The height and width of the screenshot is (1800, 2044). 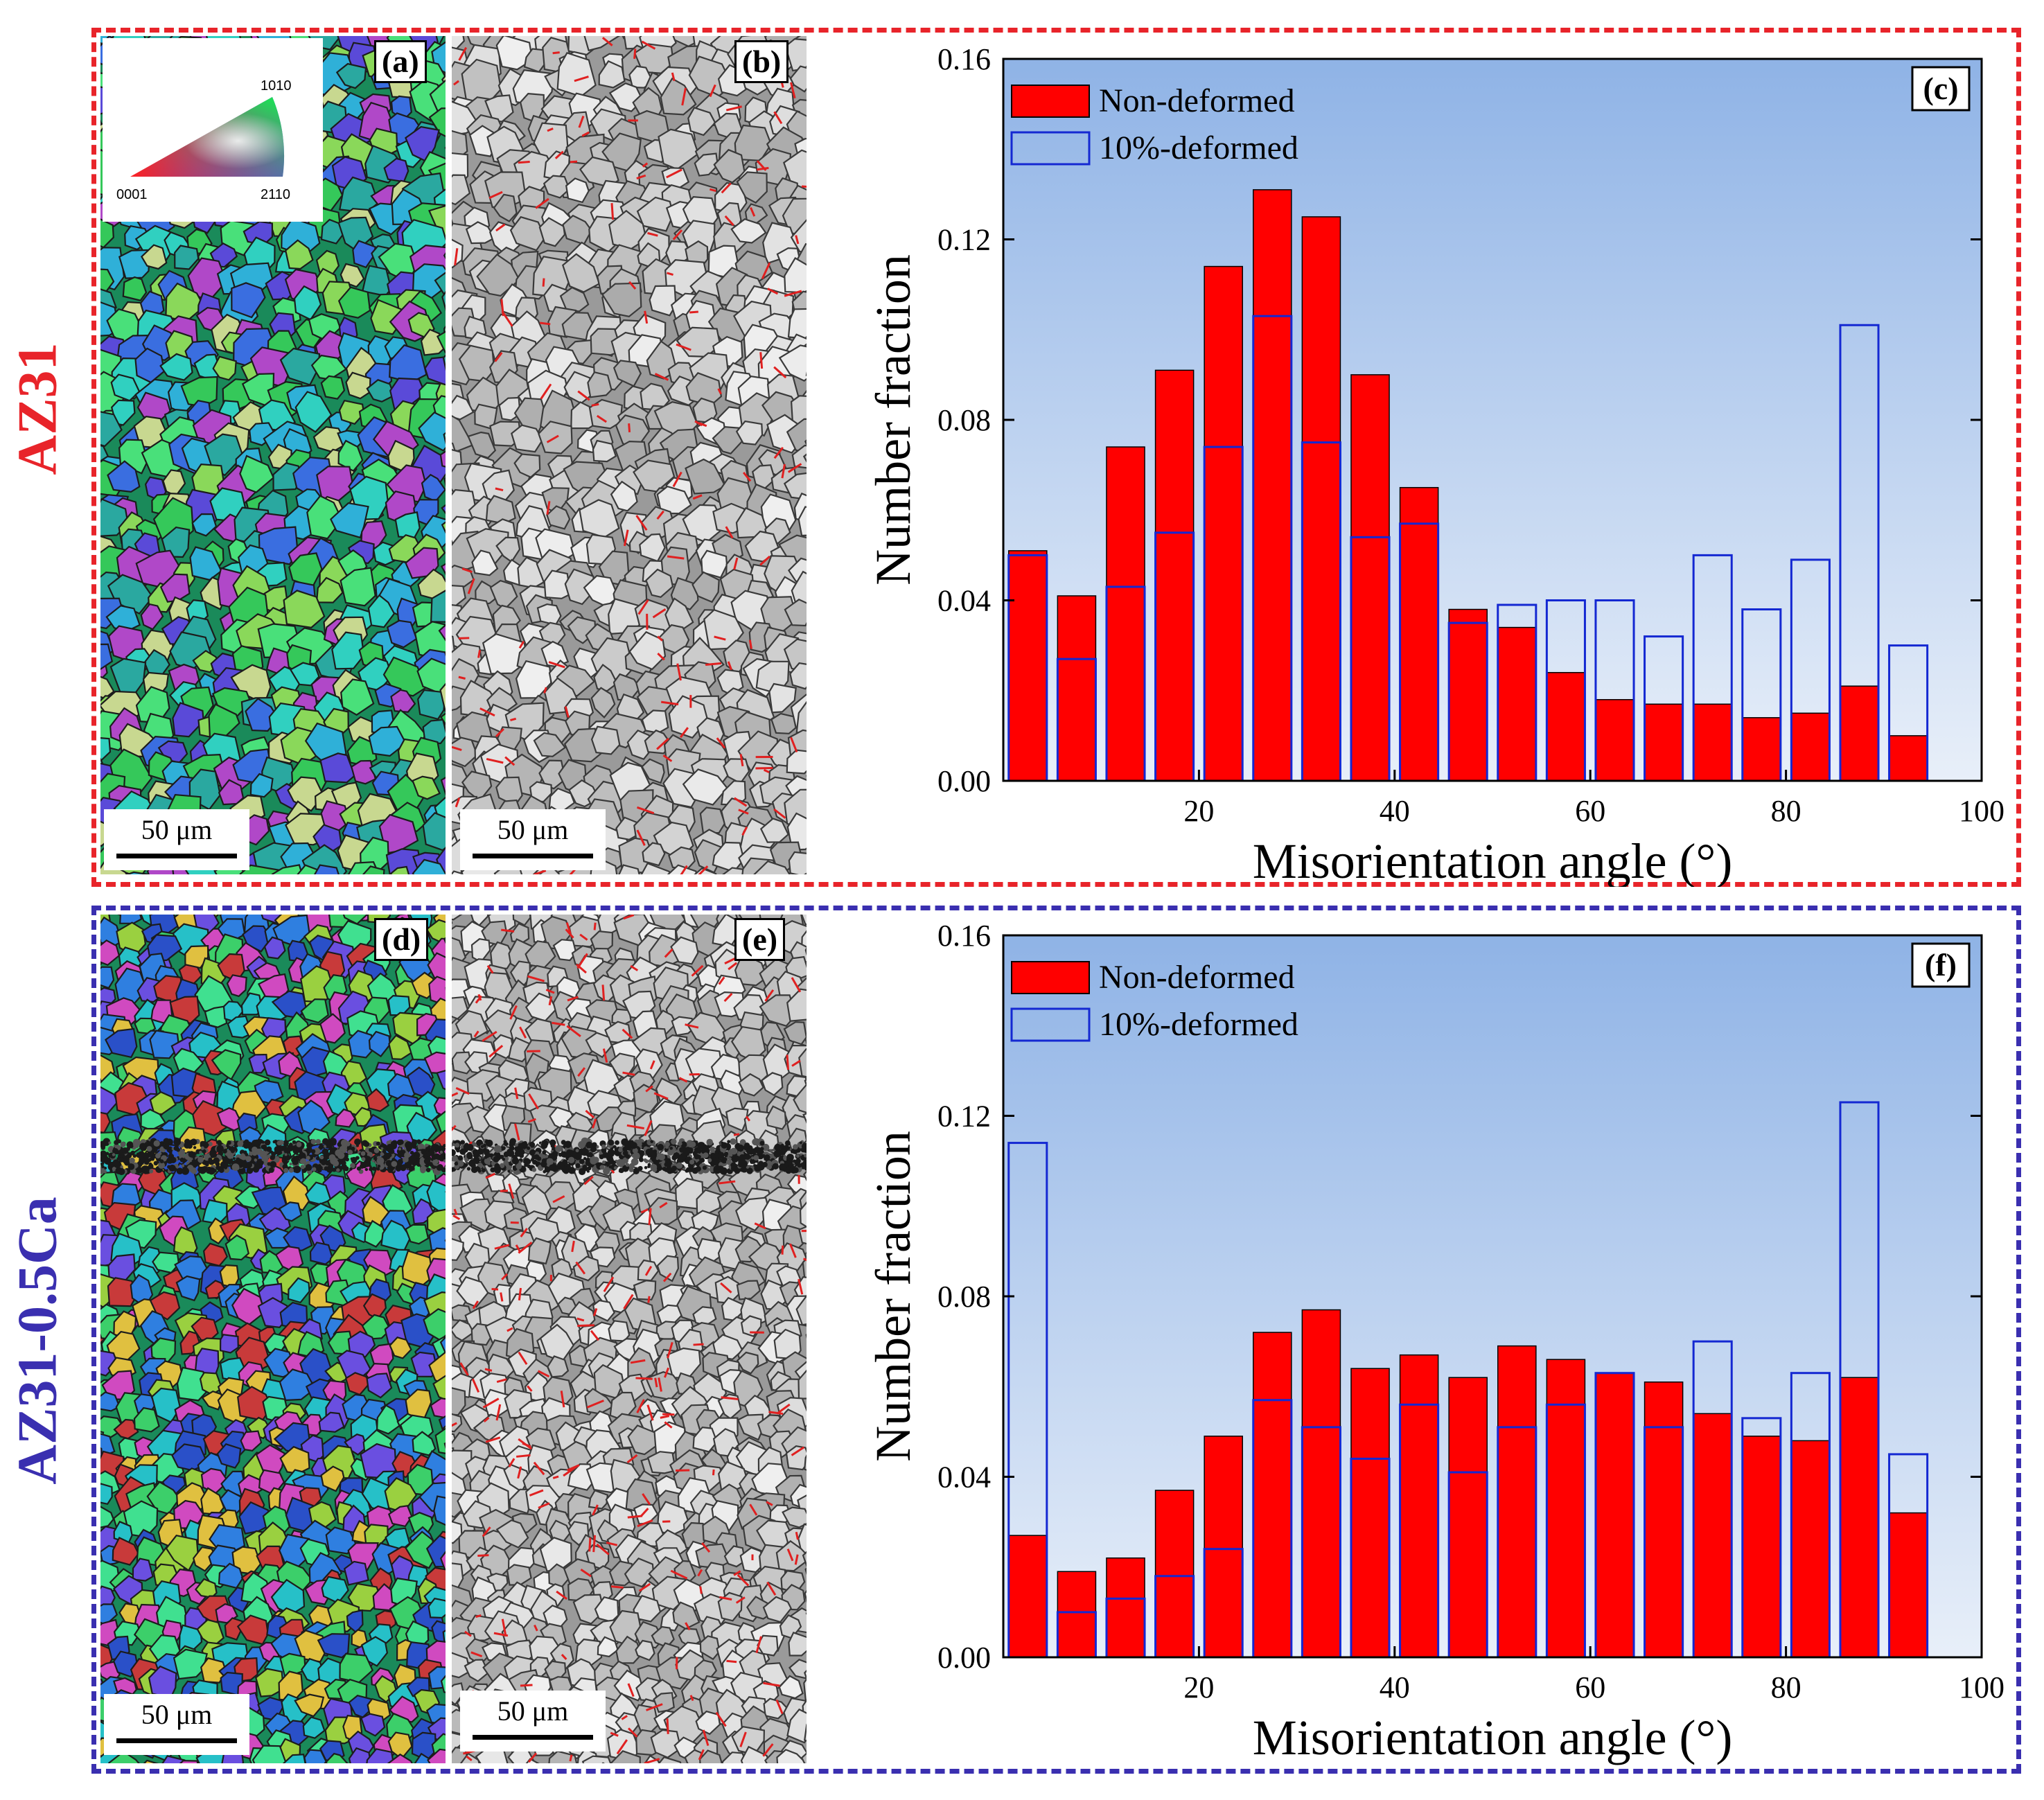 What do you see at coordinates (964, 1658) in the screenshot?
I see `y-tick-label: 0.00` at bounding box center [964, 1658].